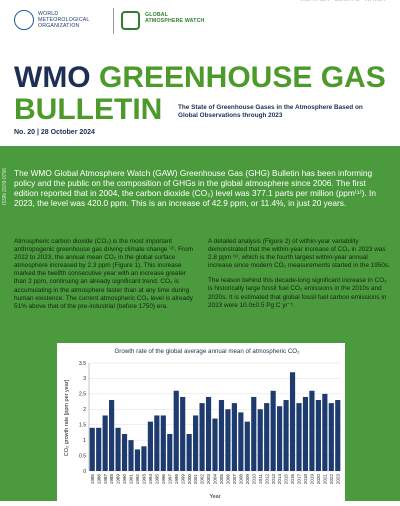 The image size is (400, 506). What do you see at coordinates (82, 456) in the screenshot?
I see `y-tick-label: 0.5` at bounding box center [82, 456].